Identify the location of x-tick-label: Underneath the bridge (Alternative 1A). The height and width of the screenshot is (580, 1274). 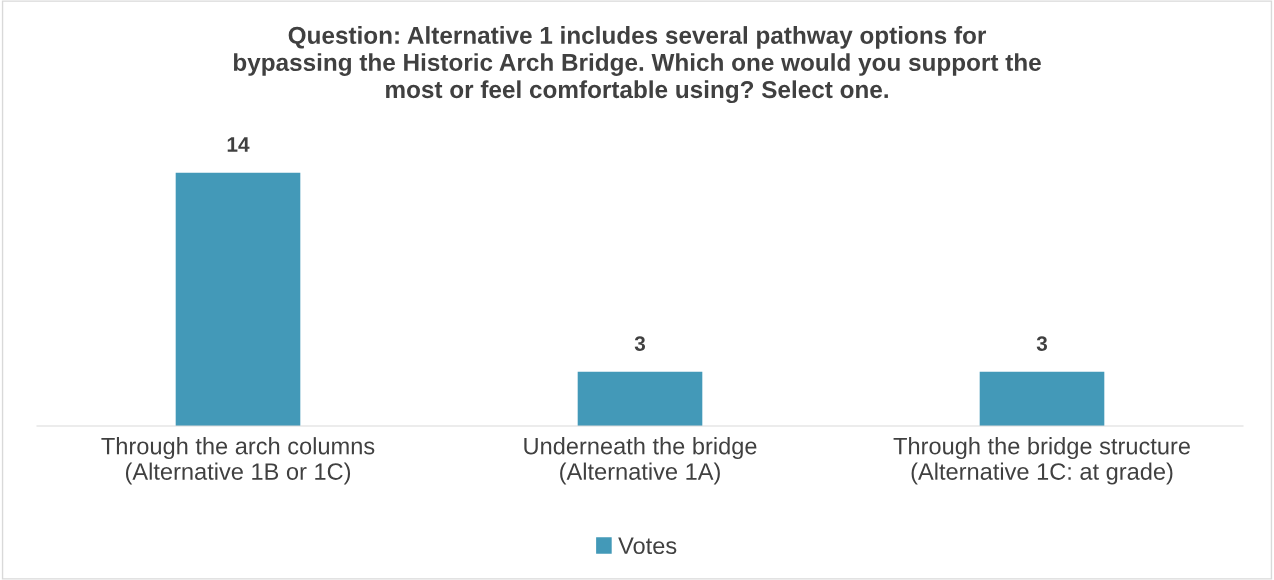
(640, 461).